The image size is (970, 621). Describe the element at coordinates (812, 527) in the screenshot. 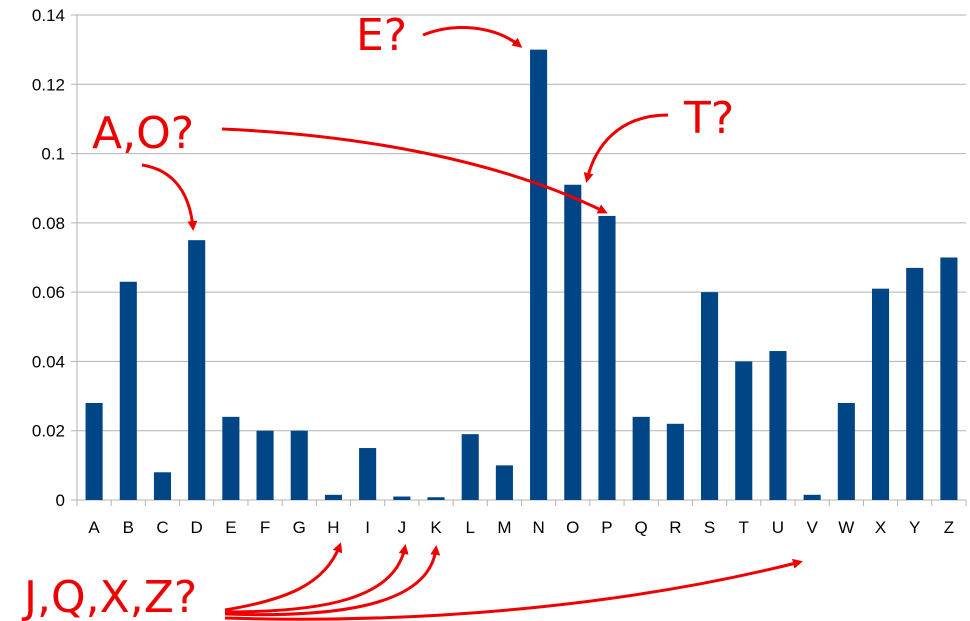

I see `x-tick-label-v: V` at that location.